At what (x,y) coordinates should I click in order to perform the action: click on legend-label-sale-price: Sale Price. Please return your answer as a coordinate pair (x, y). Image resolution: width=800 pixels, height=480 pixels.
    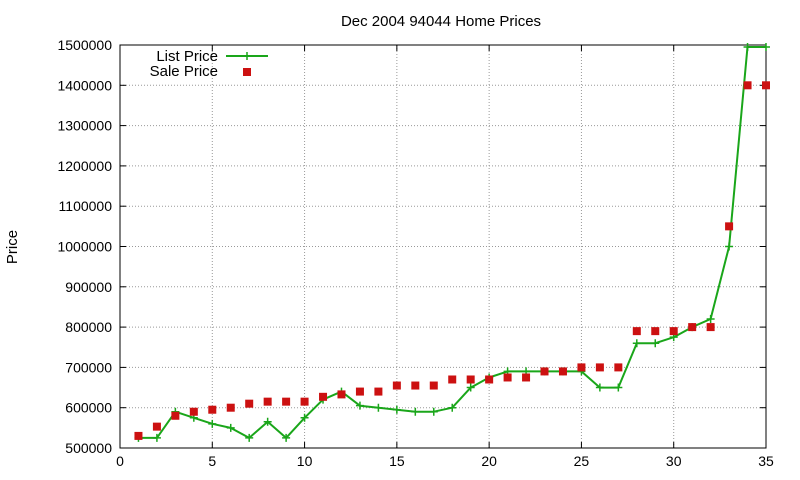
    Looking at the image, I should click on (184, 71).